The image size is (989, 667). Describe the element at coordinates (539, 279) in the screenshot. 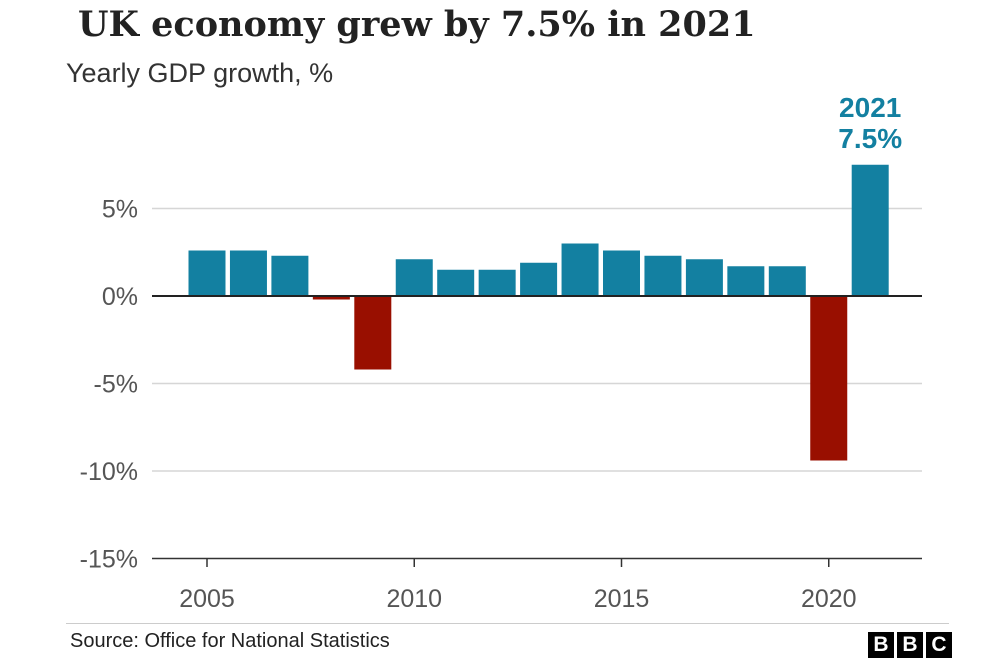

I see `bar-2013` at that location.